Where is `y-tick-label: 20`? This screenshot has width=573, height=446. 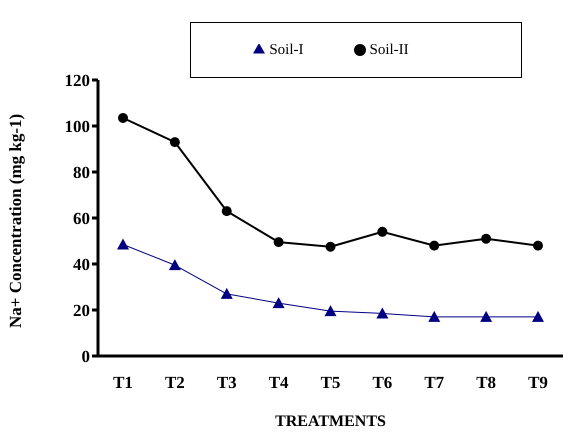
y-tick-label: 20 is located at coordinates (81, 310).